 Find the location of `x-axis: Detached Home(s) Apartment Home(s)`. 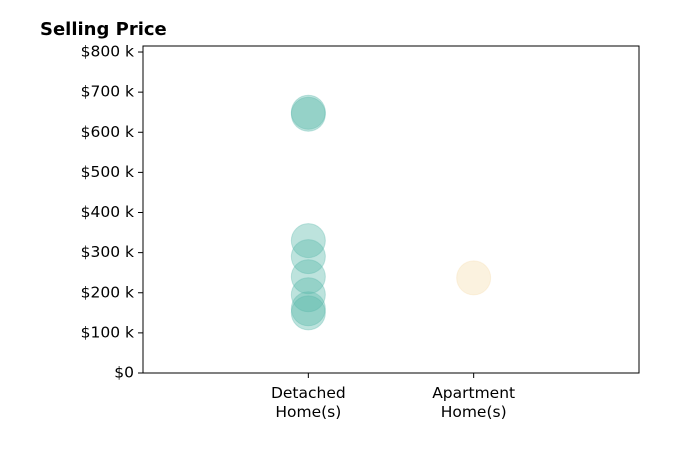

x-axis: Detached Home(s) Apartment Home(s) is located at coordinates (393, 397).